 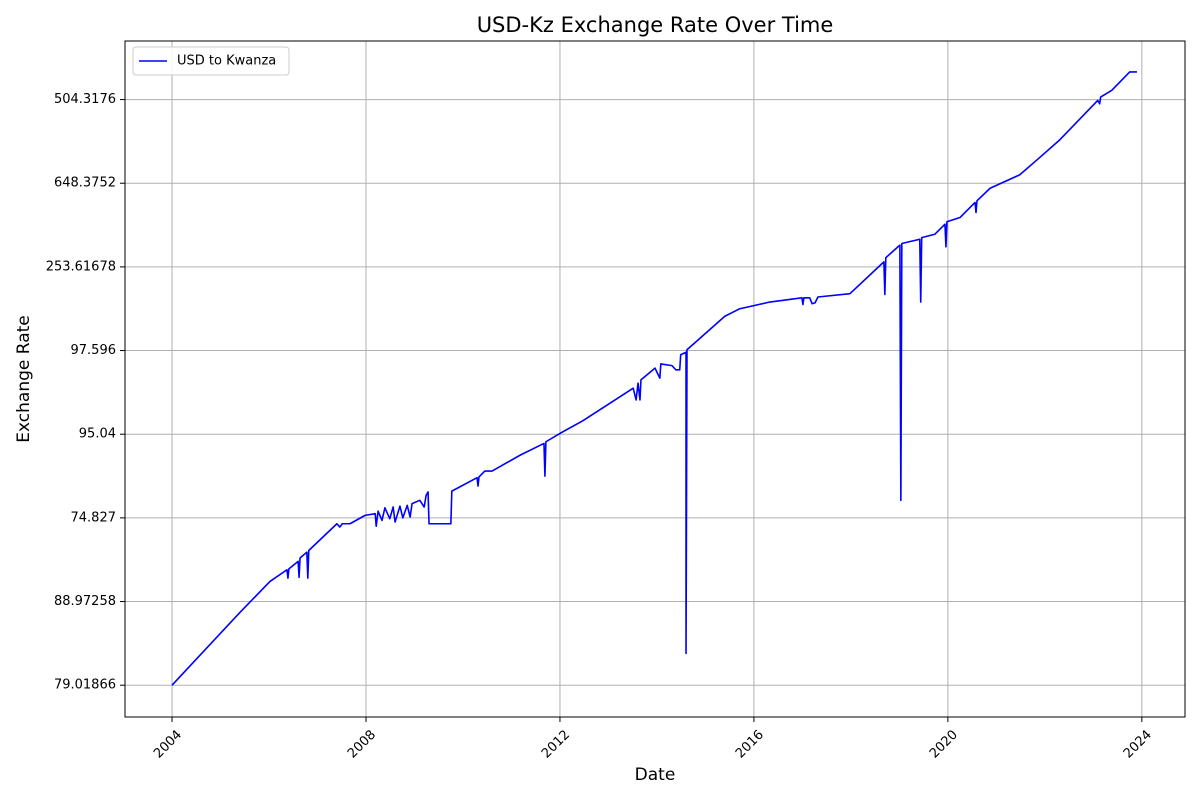 I want to click on y-tick-label: 504.3176, so click(x=85, y=99).